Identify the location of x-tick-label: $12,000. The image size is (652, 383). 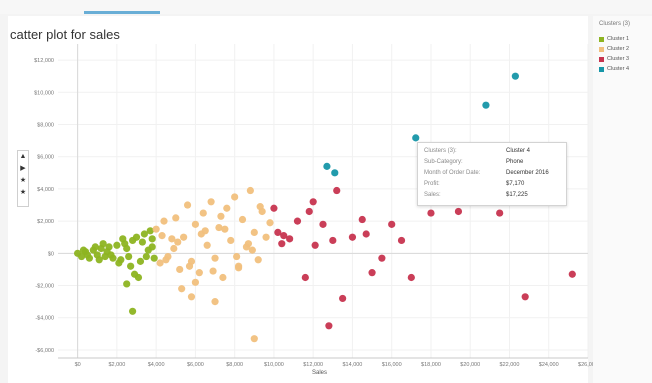
(313, 365).